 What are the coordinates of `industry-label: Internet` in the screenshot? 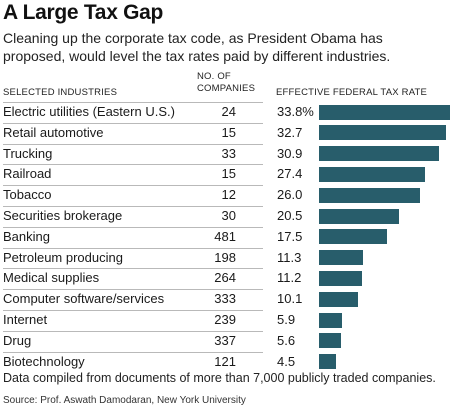 It's located at (25, 319).